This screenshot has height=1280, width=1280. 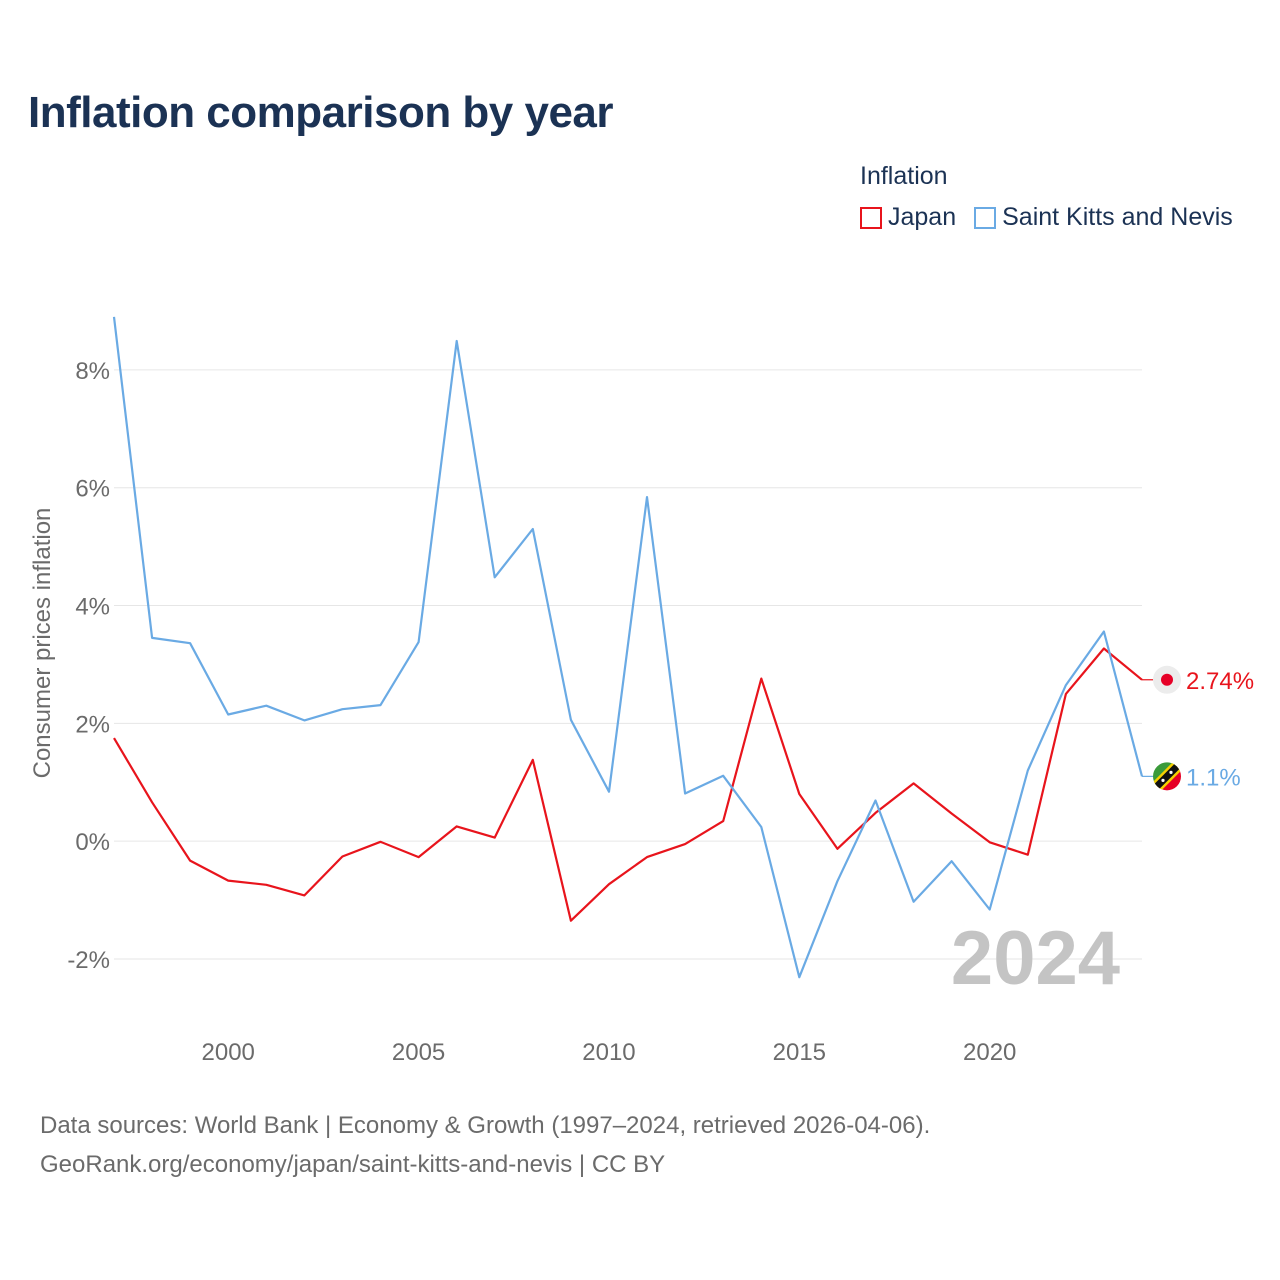 I want to click on legend-swatch-japan, so click(x=871, y=217).